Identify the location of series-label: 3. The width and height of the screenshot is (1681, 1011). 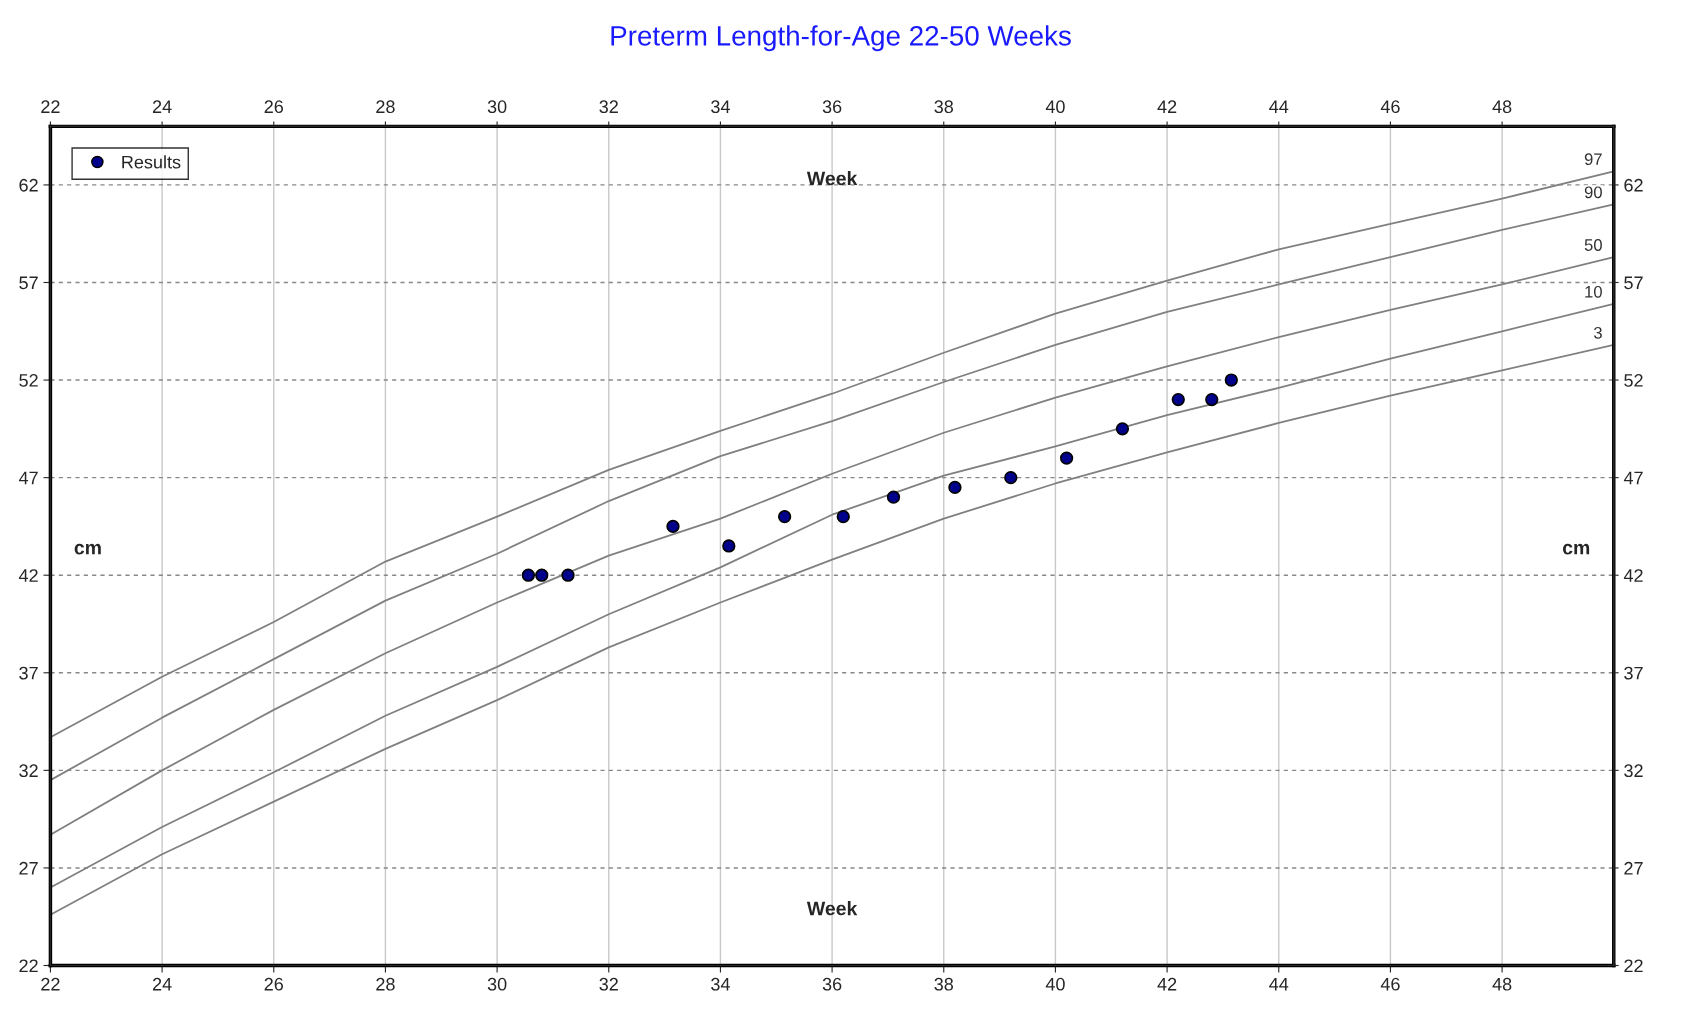
(1597, 332).